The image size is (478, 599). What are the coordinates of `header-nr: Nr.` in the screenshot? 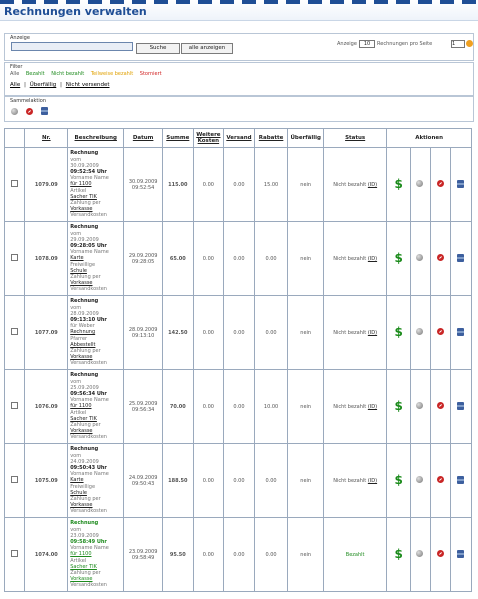 It's located at (46, 138).